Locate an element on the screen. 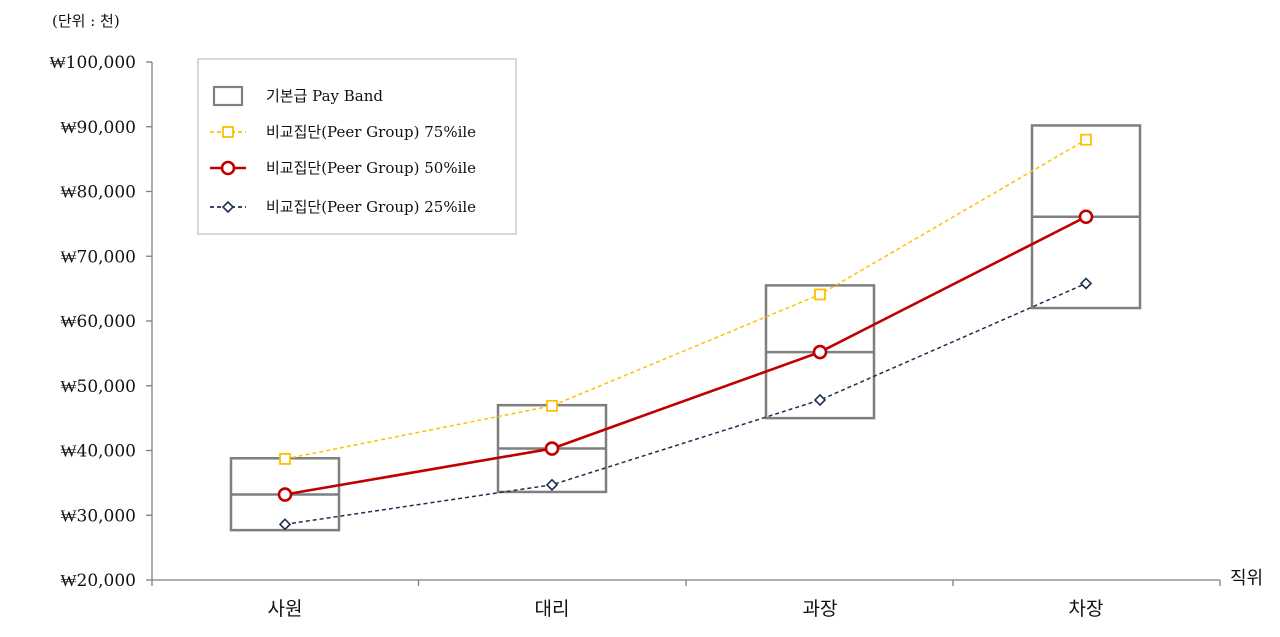 The height and width of the screenshot is (637, 1280). y-tick-label: ₩80,000 is located at coordinates (98, 193).